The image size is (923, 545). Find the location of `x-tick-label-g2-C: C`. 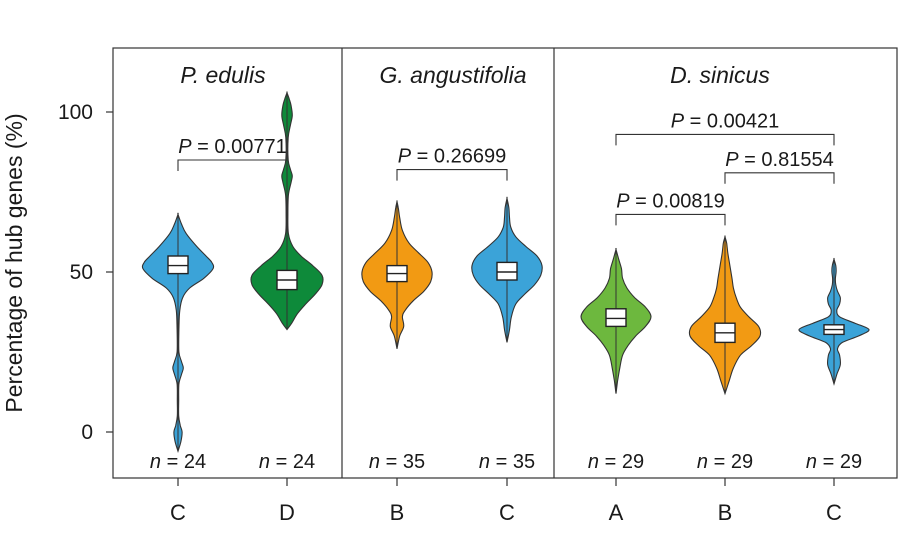

x-tick-label-g2-C: C is located at coordinates (507, 512).